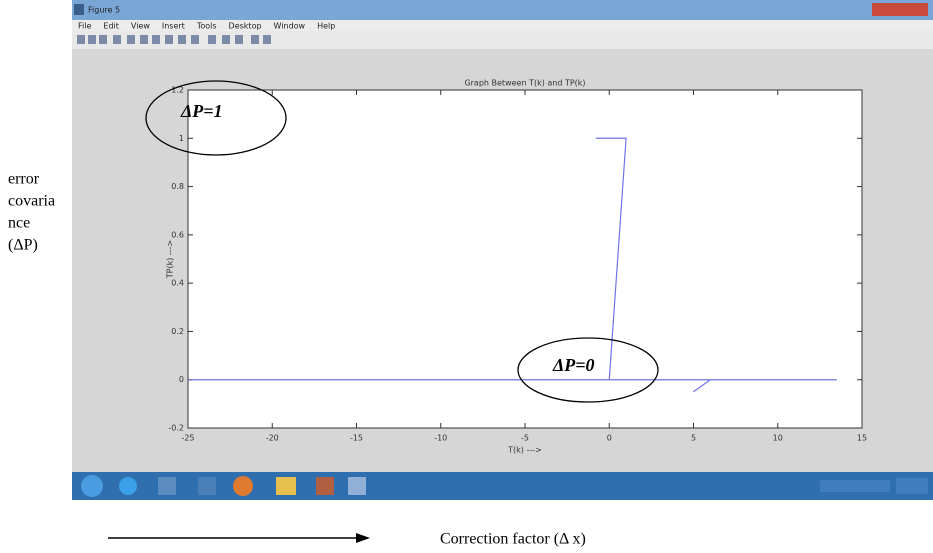 This screenshot has height=553, width=933. I want to click on y-tick-label: 1.2, so click(177, 90).